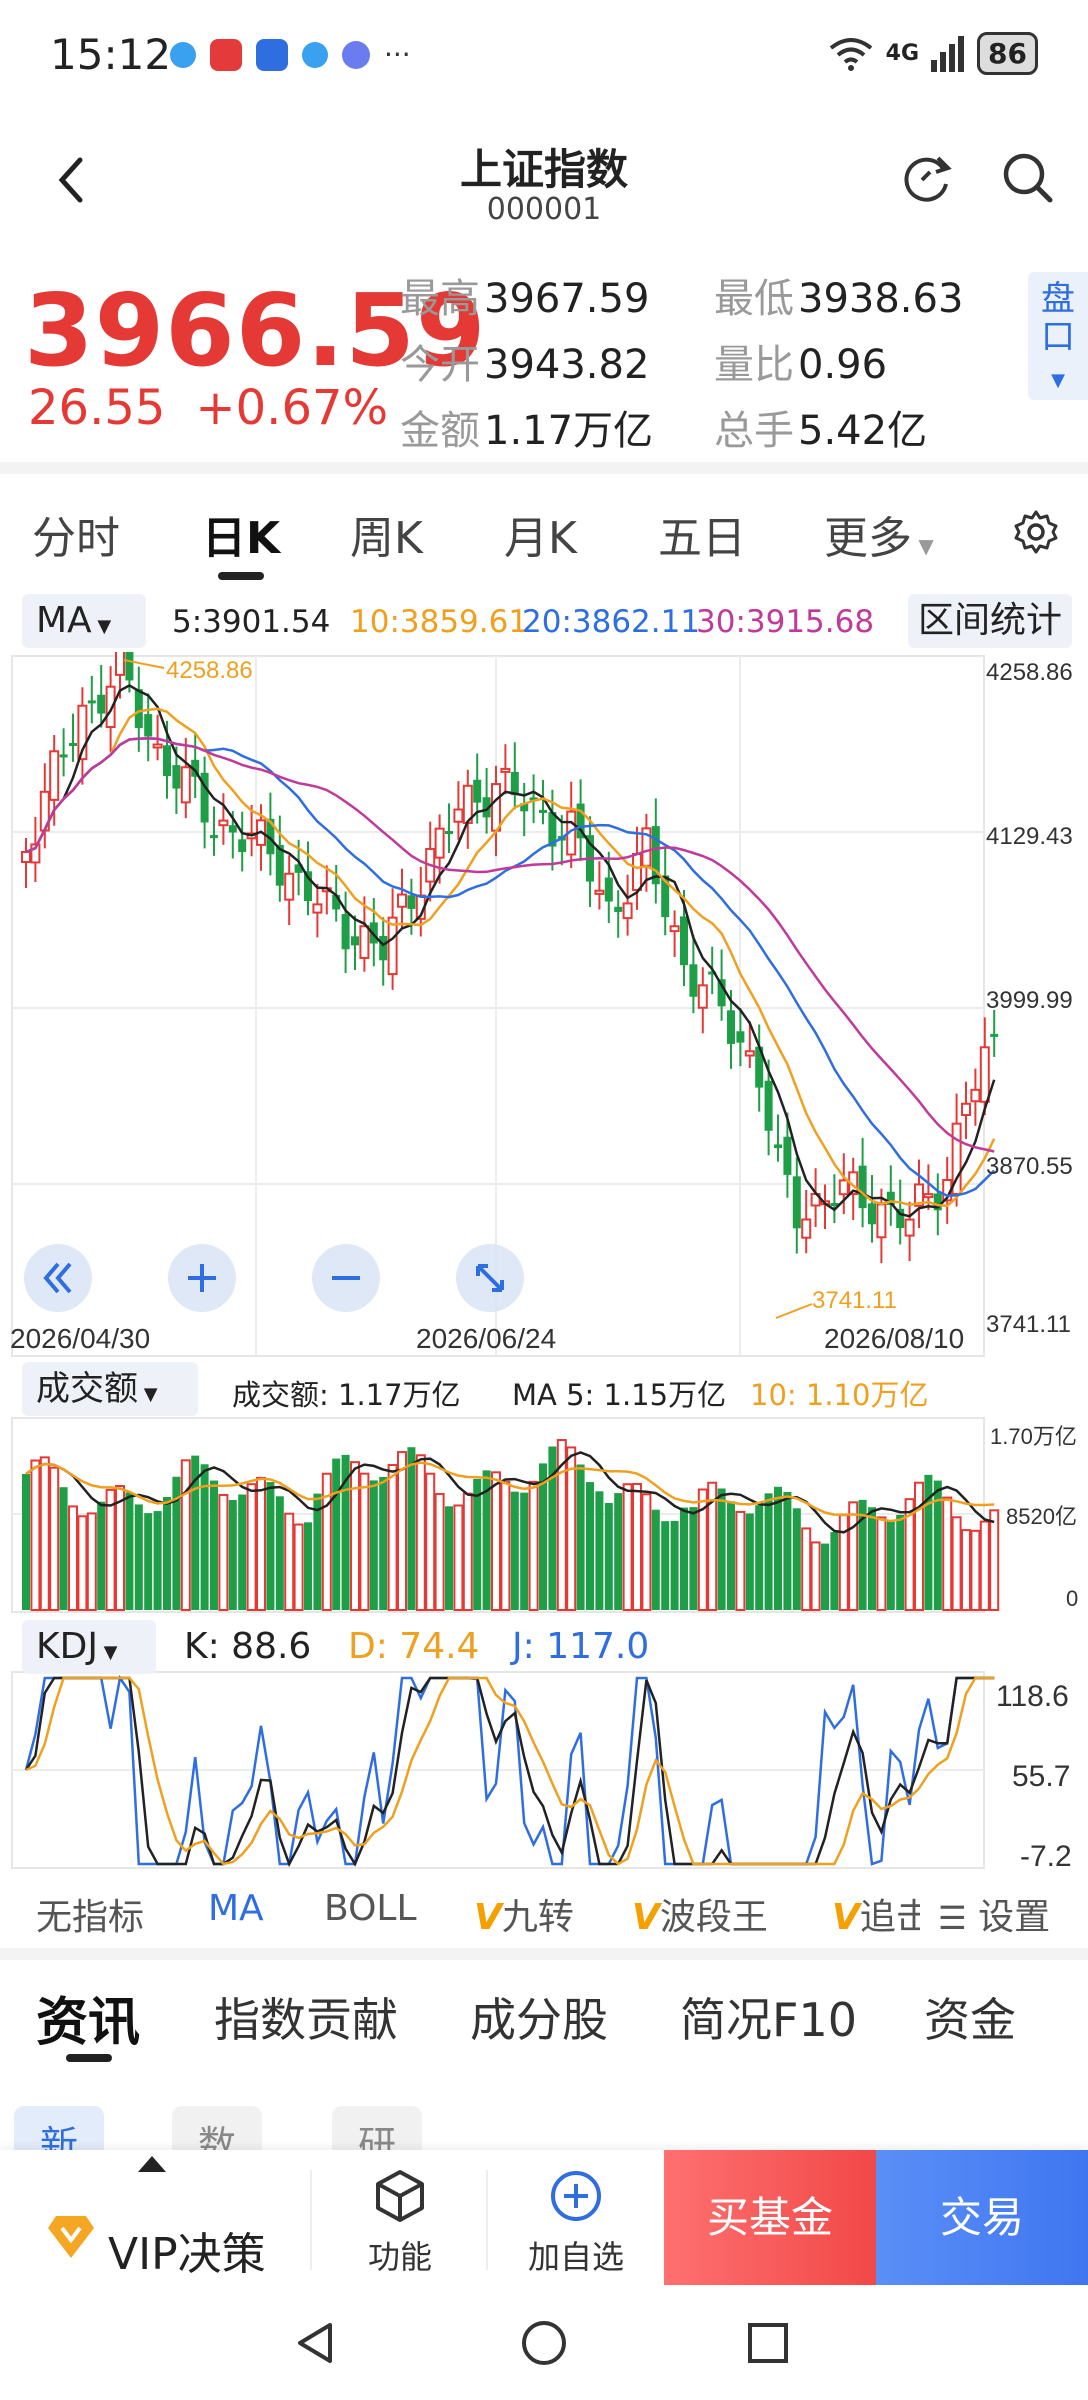 Image resolution: width=1088 pixels, height=2400 pixels. What do you see at coordinates (989, 621) in the screenshot?
I see `range-stats-button: 区间统计` at bounding box center [989, 621].